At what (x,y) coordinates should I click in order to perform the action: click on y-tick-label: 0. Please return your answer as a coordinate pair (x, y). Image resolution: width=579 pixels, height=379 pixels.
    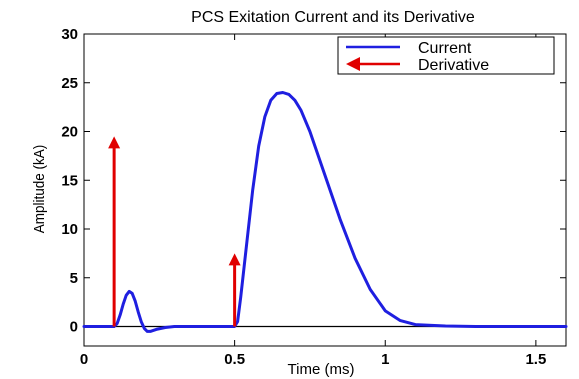
    Looking at the image, I should click on (74, 327).